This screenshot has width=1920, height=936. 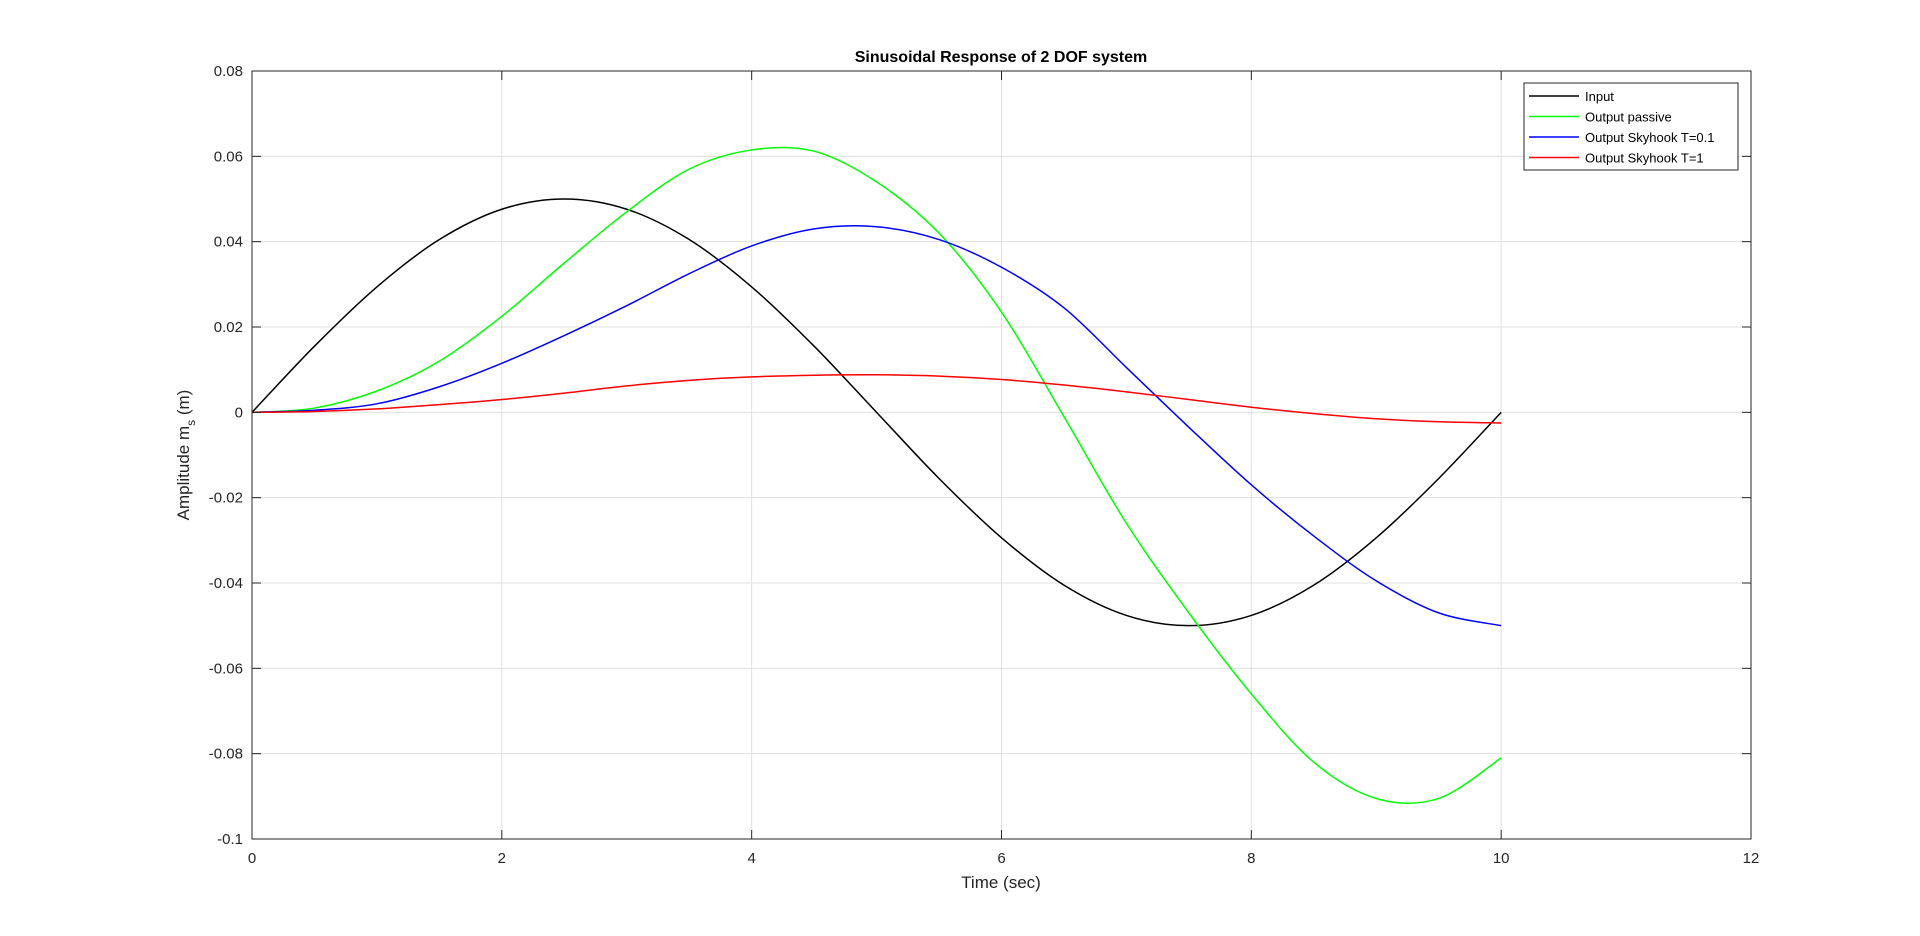 What do you see at coordinates (502, 858) in the screenshot?
I see `x-tick-label: 2` at bounding box center [502, 858].